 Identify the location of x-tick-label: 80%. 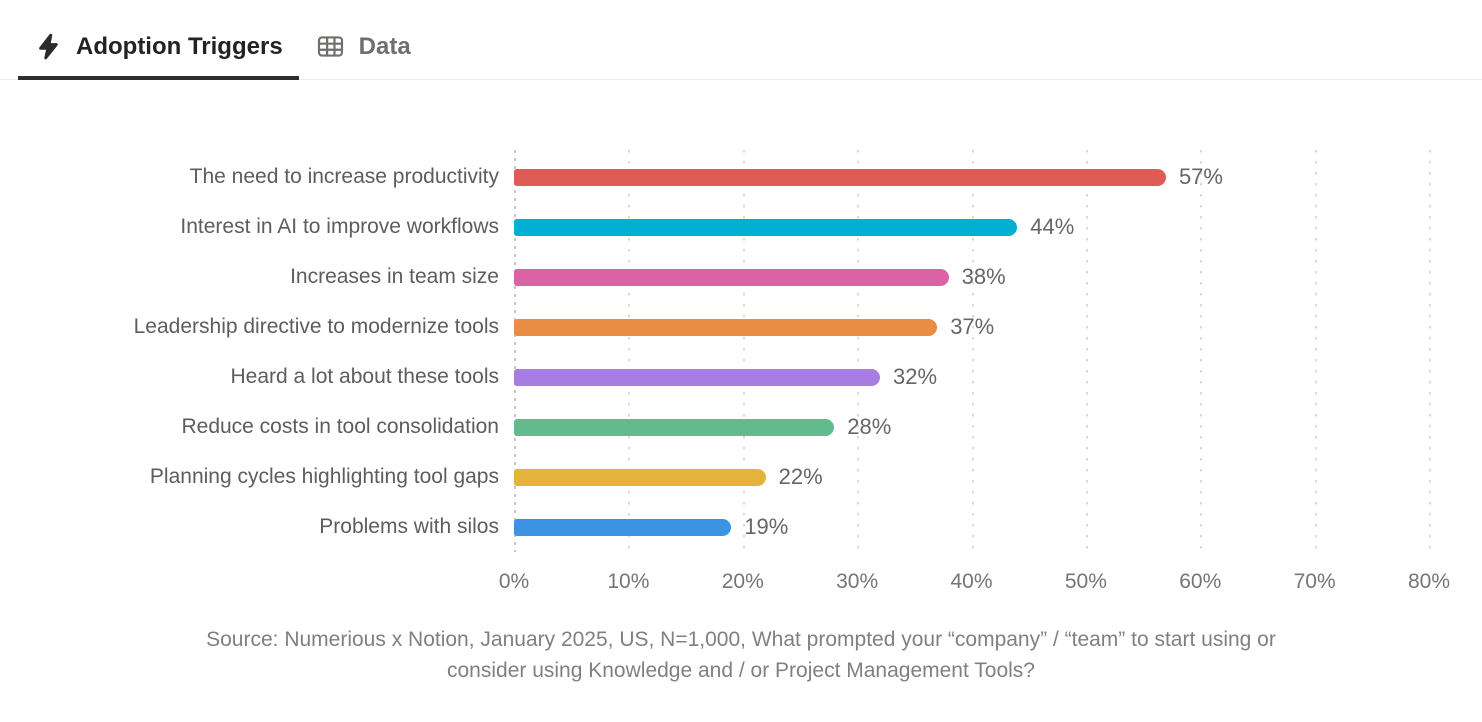
(1429, 581).